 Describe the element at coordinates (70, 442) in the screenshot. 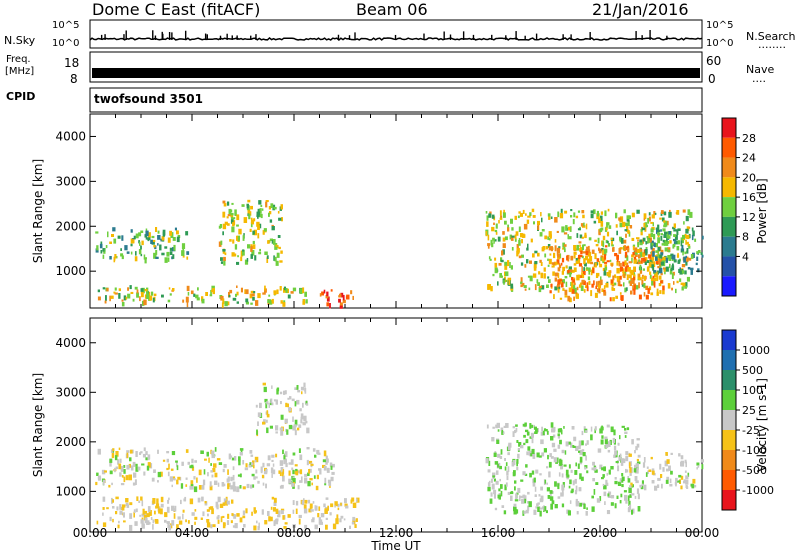

I see `y-tick-label: 2000` at that location.